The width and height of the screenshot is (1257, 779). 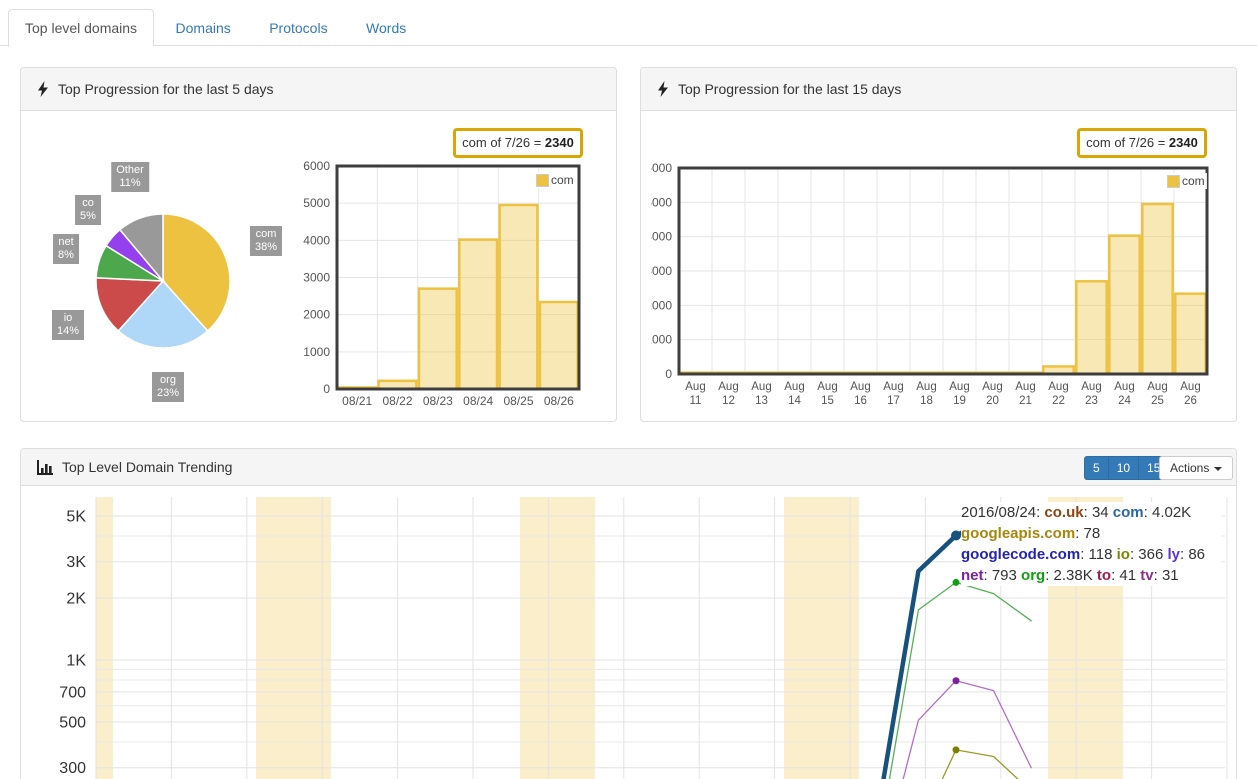 What do you see at coordinates (68, 325) in the screenshot?
I see `pie-label-io: io 14%` at bounding box center [68, 325].